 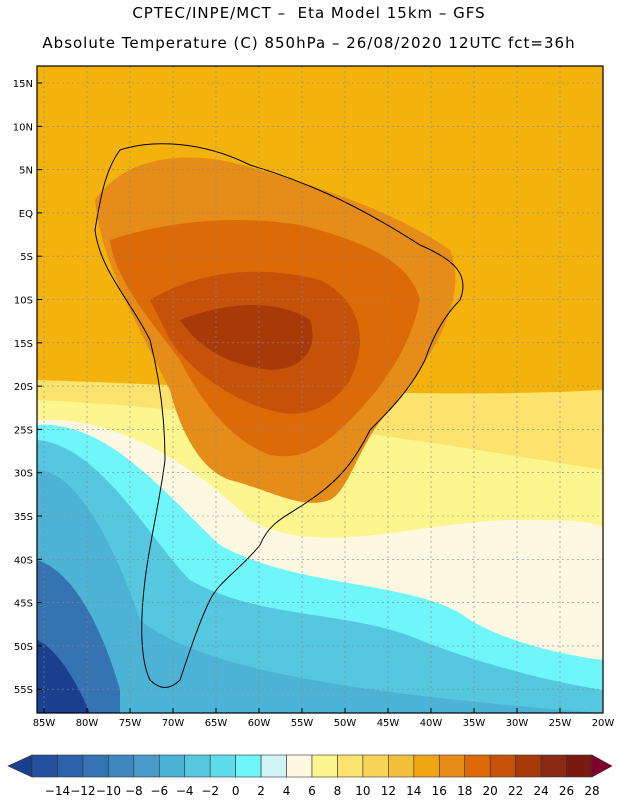 I want to click on colorbar-label: 0, so click(x=236, y=791).